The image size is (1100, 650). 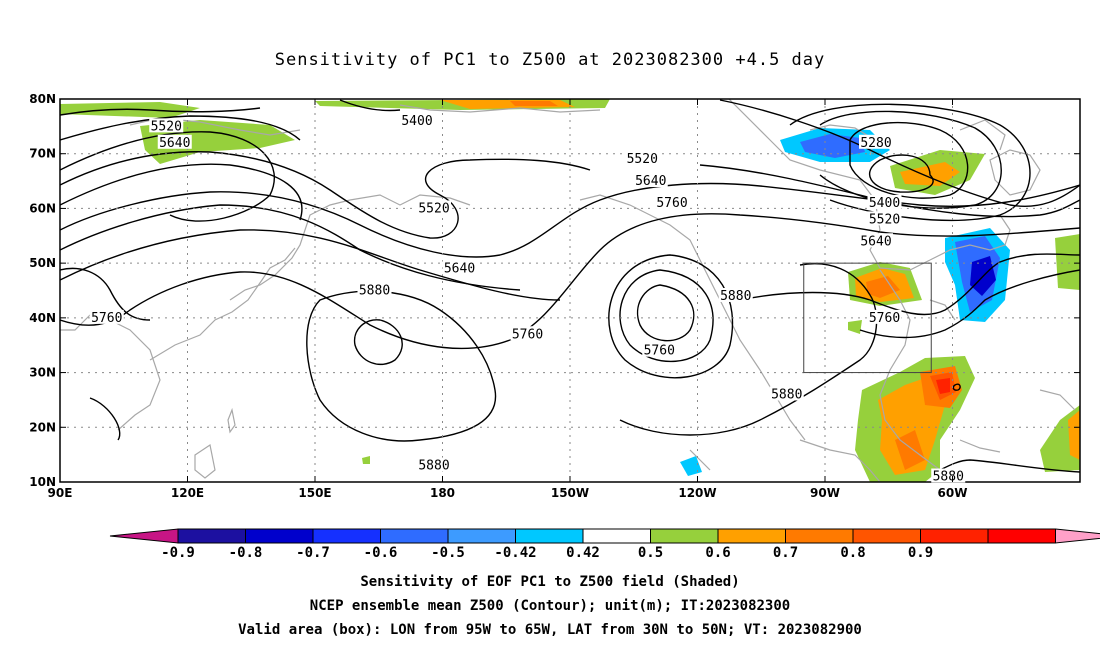 I want to click on valid-area-box, so click(x=867, y=318).